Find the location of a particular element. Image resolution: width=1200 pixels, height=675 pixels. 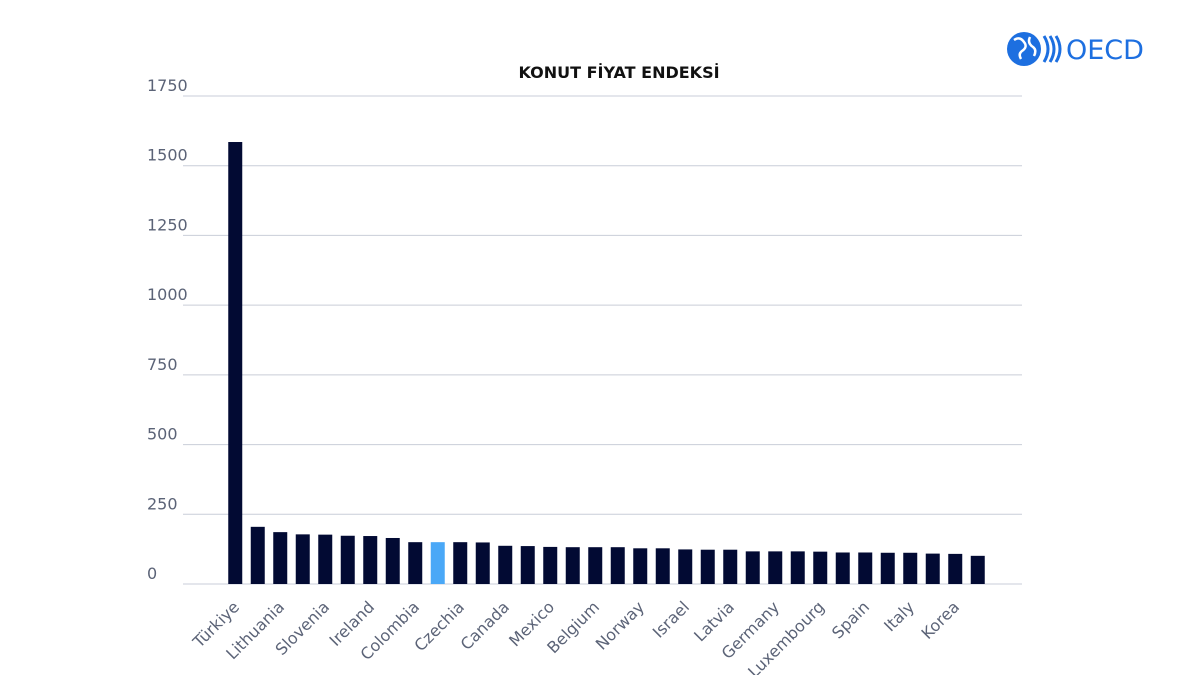

x-tick-label: Israel is located at coordinates (671, 619).